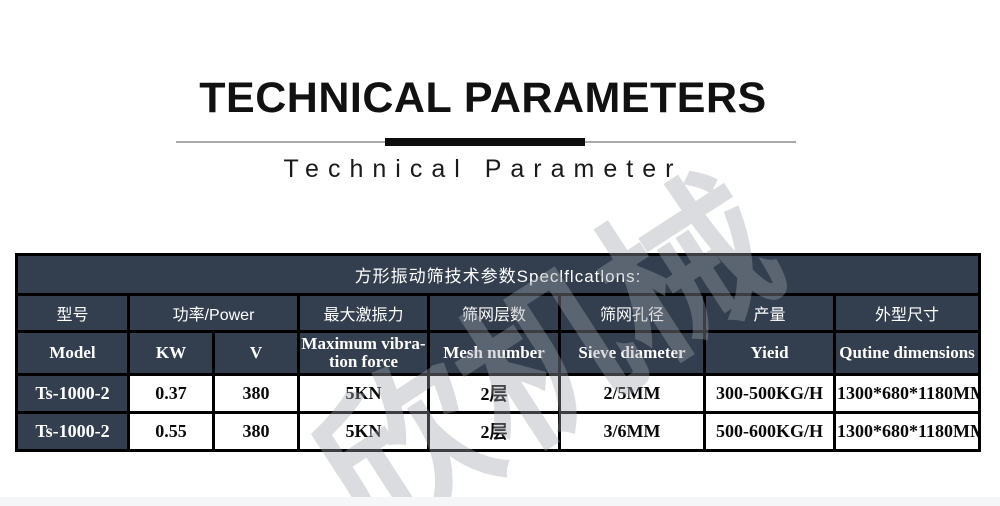 This screenshot has height=506, width=1000. Describe the element at coordinates (72, 313) in the screenshot. I see `header-model-cn: 型号` at that location.